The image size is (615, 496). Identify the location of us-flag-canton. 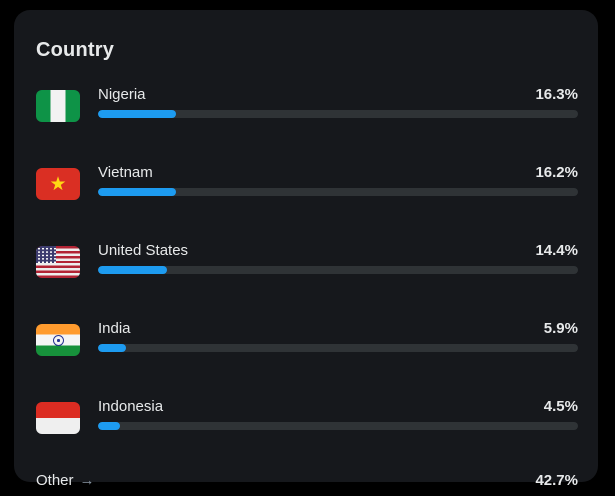
(46, 254).